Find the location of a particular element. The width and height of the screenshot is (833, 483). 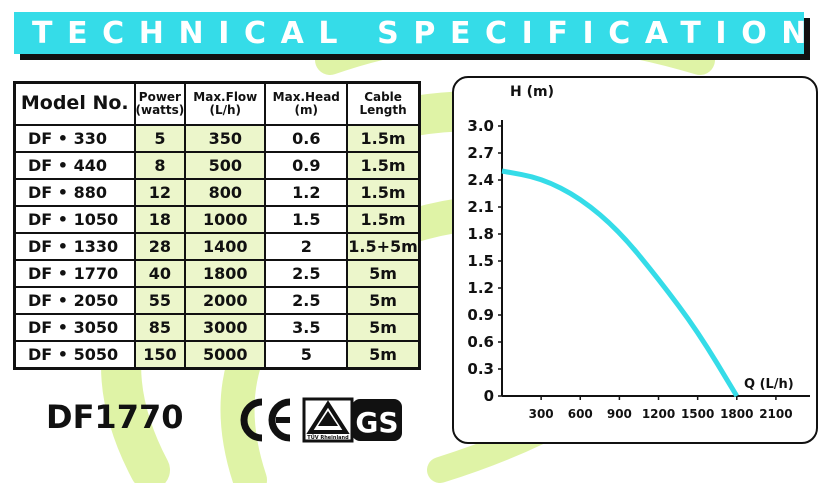

header-power-line2: (watts) is located at coordinates (160, 110).